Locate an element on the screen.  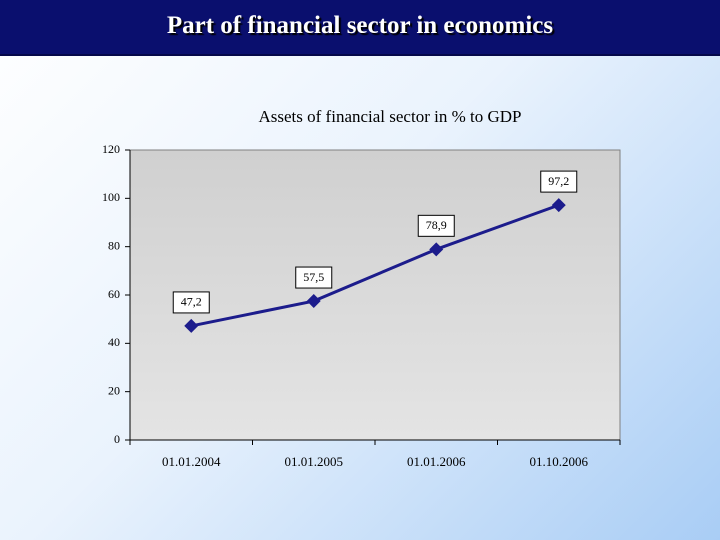
y-tick-label: 80 is located at coordinates (114, 245).